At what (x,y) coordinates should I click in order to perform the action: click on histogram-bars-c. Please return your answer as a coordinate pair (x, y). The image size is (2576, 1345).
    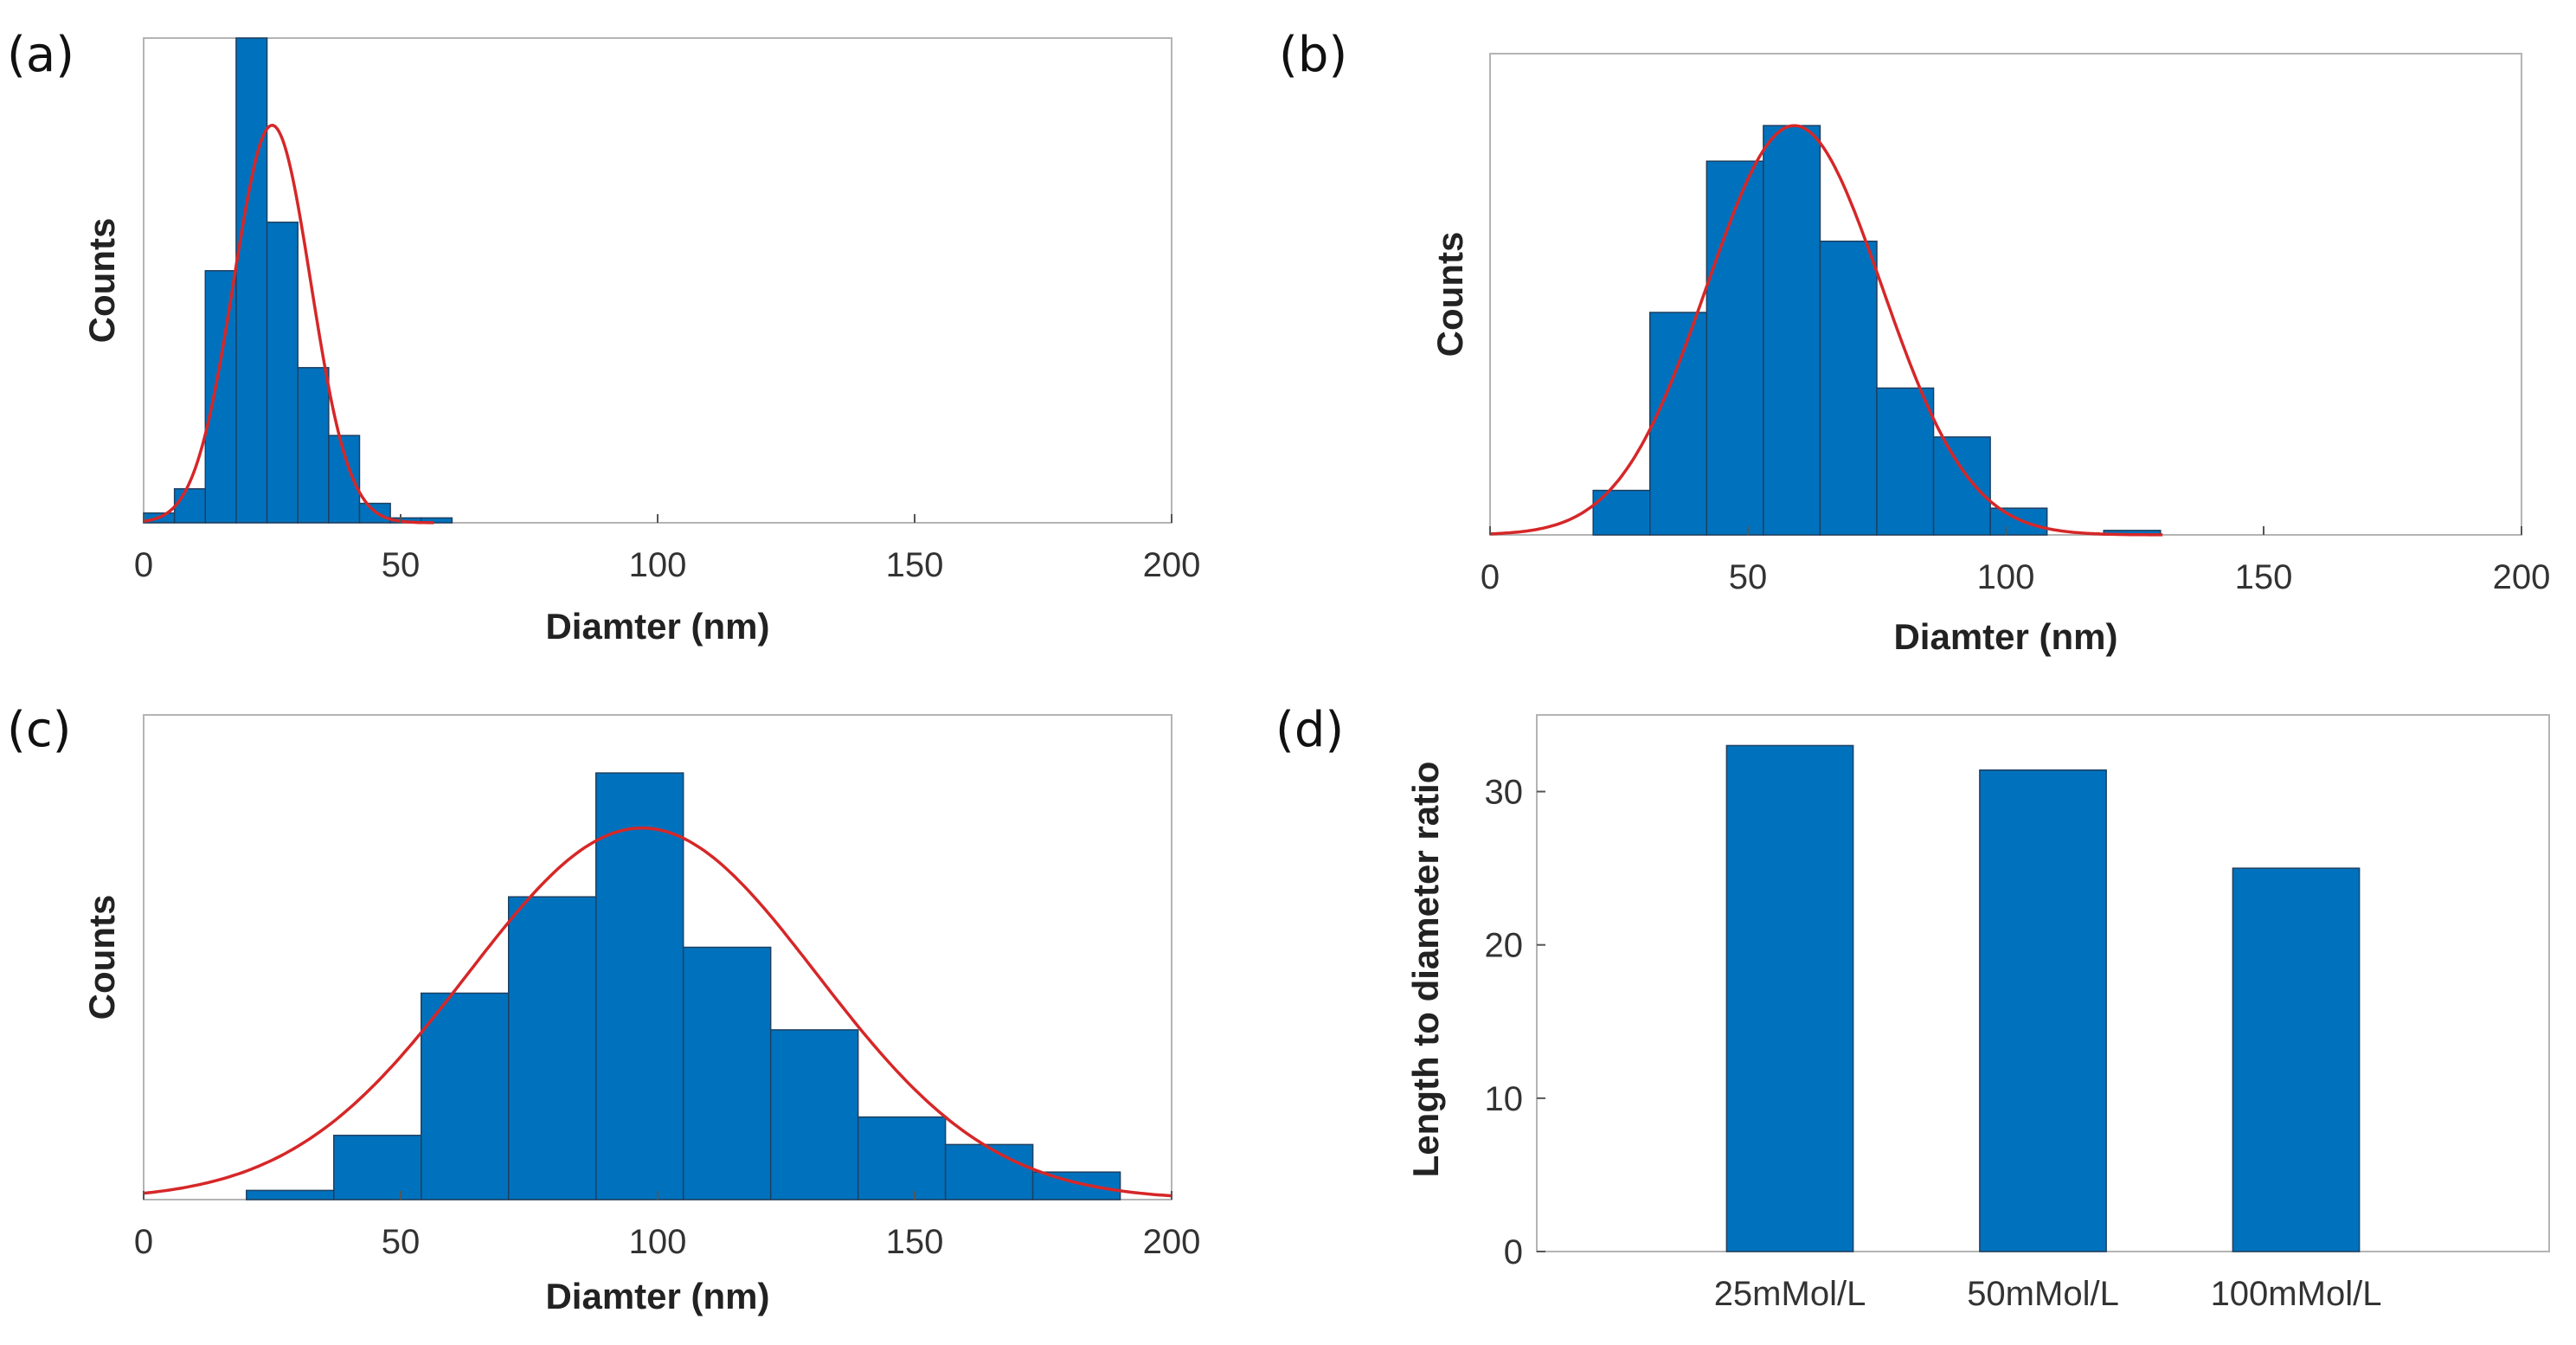
    Looking at the image, I should click on (684, 986).